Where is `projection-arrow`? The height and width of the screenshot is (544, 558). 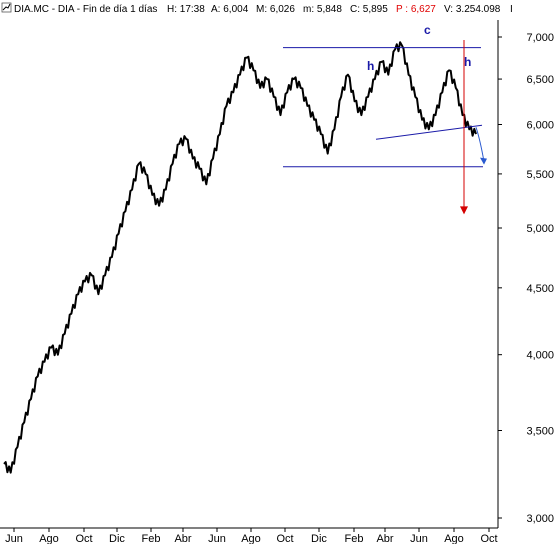 projection-arrow is located at coordinates (480, 144).